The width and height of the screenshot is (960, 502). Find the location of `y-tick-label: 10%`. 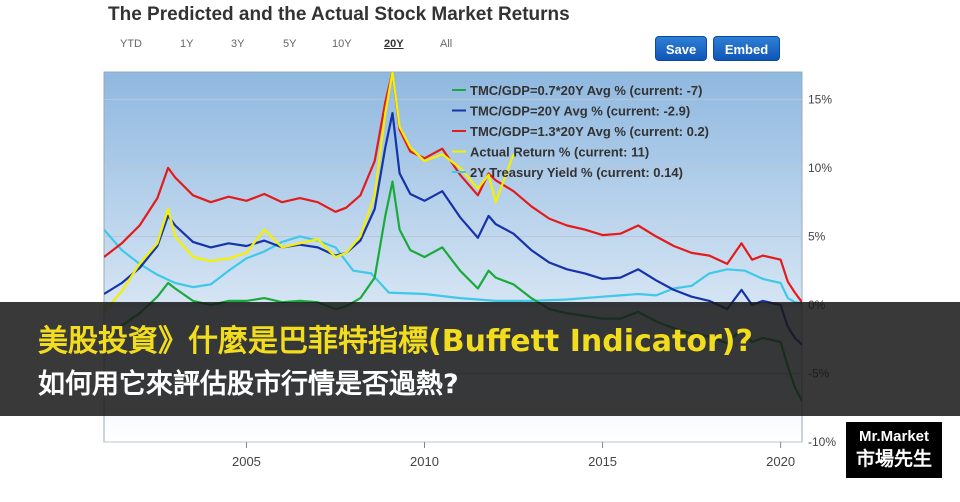

y-tick-label: 10% is located at coordinates (820, 168).